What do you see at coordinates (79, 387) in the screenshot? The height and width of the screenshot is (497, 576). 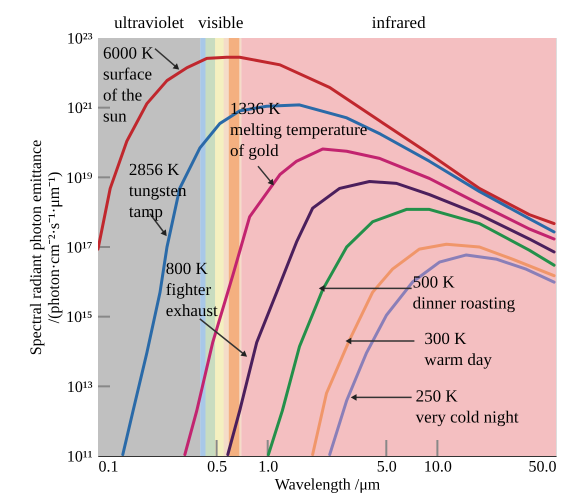 I see `y-tick-label: 10¹³` at bounding box center [79, 387].